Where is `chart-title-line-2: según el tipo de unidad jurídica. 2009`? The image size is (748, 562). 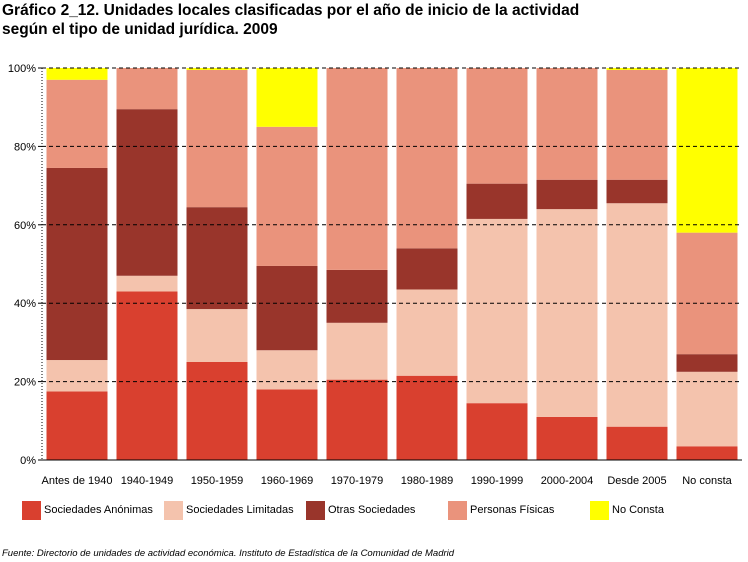
chart-title-line-2: según el tipo de unidad jurídica. 2009 is located at coordinates (140, 29).